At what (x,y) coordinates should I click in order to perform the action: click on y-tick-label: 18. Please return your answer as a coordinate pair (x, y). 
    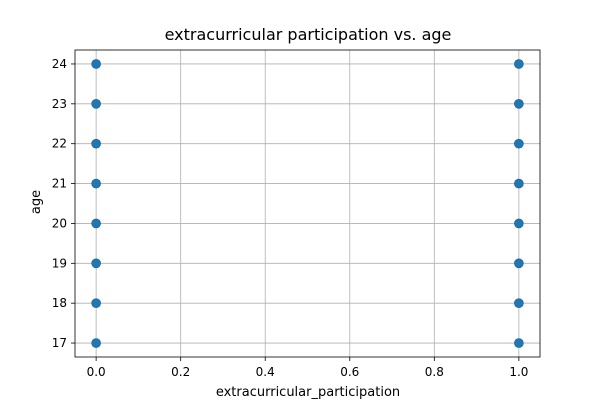
    Looking at the image, I should click on (59, 303).